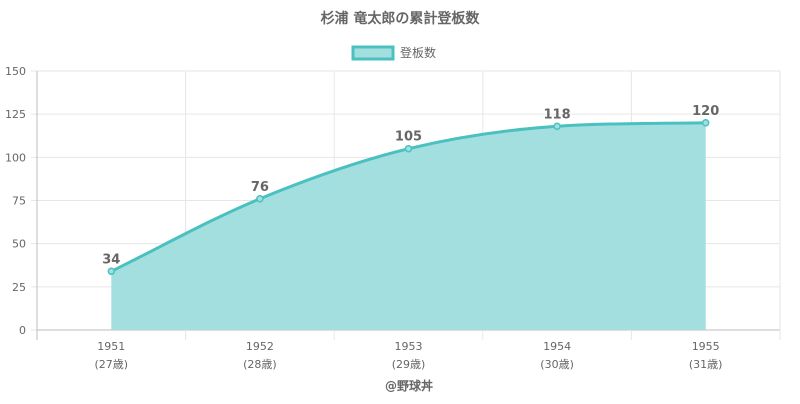  What do you see at coordinates (706, 364) in the screenshot?
I see `x-tick-sublabel: (31歳)` at bounding box center [706, 364].